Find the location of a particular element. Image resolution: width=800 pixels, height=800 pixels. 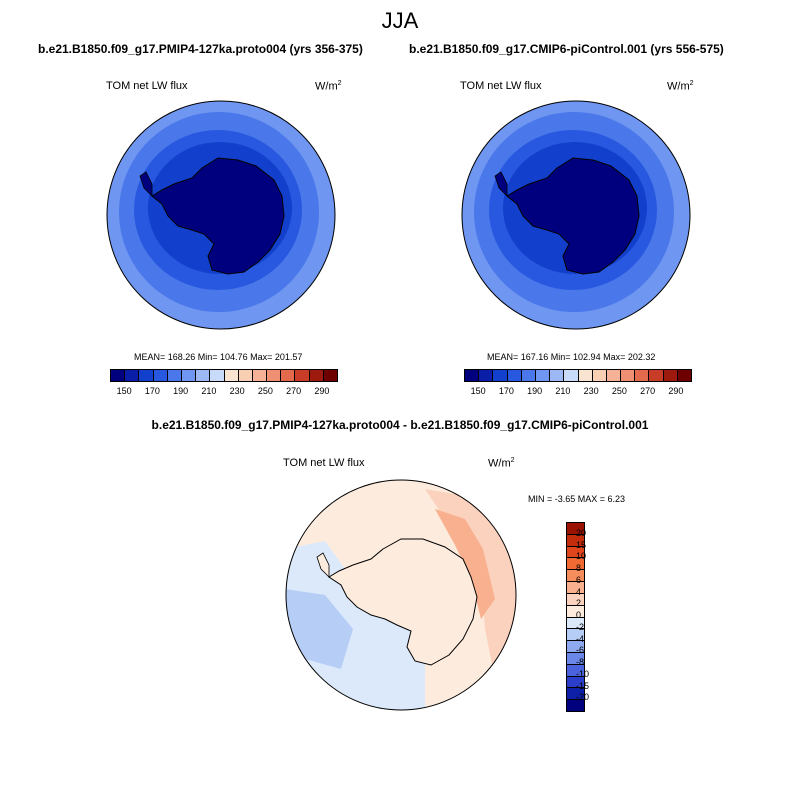

bottom-colorbar-ticks: 20 15 10 8 6 4 2 0 -2 -4 -6 -8 -10 -15 -20 is located at coordinates (598, 616).